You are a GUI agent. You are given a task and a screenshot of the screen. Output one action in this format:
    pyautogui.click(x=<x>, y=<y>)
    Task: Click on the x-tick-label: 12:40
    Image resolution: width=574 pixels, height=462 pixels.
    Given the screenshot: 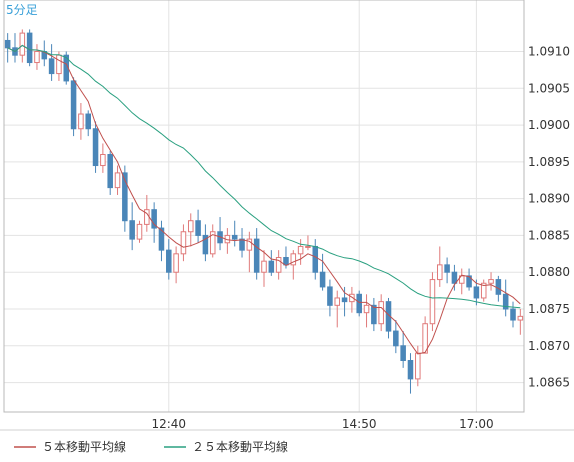 What is the action you would take?
    pyautogui.click(x=168, y=424)
    